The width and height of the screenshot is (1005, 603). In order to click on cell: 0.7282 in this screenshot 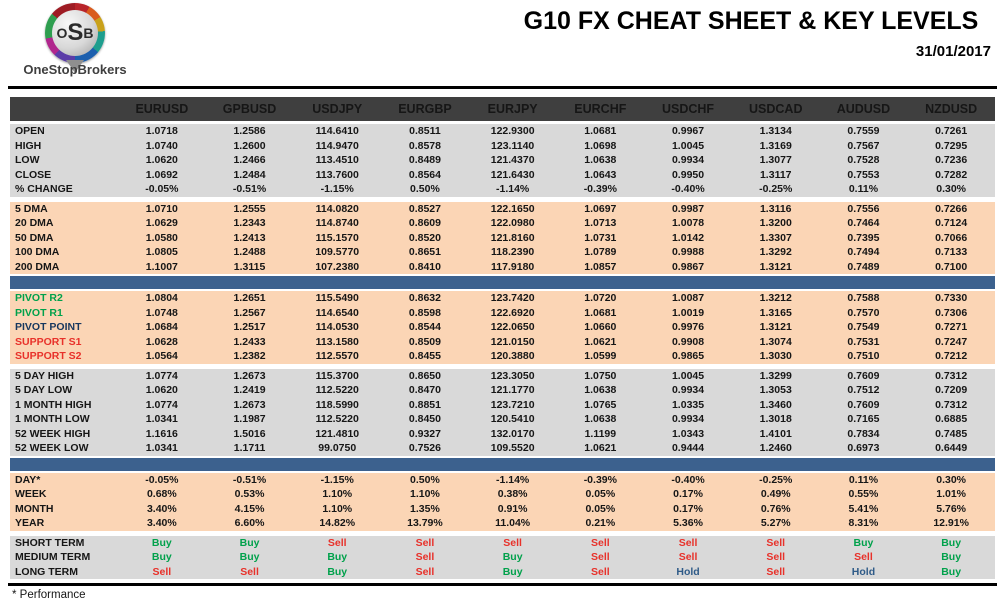, I will do `click(951, 174)`.